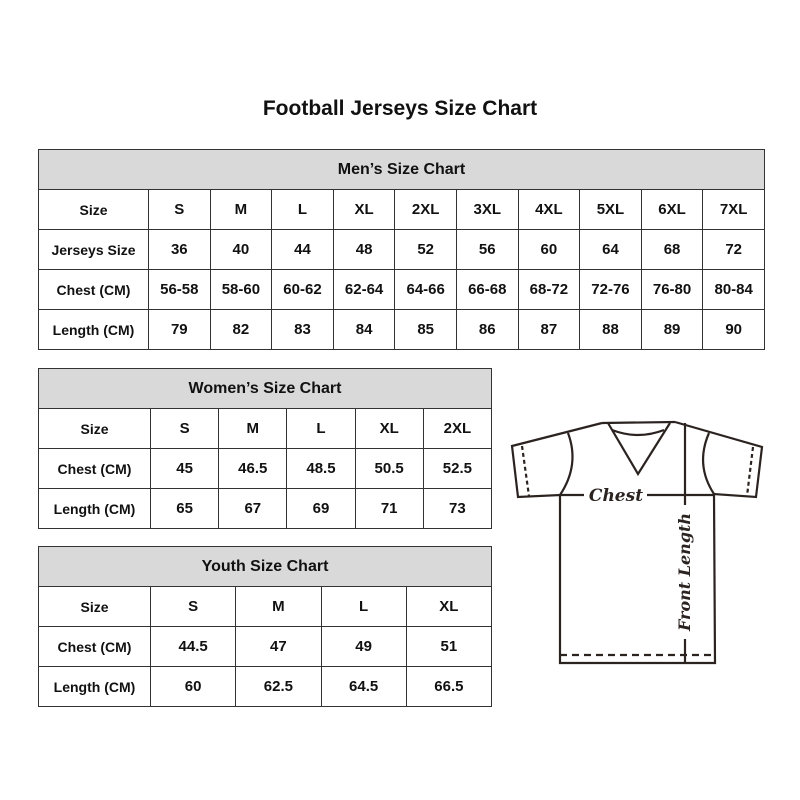 This screenshot has width=800, height=800. What do you see at coordinates (457, 508) in the screenshot?
I see `table-cell: 73` at bounding box center [457, 508].